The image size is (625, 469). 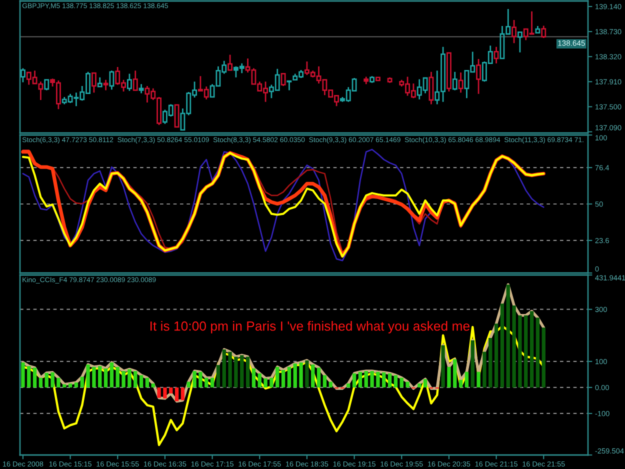 What do you see at coordinates (310, 327) in the screenshot?
I see `annotation: It is 10:00 pm in Paris I 've finished what you asked me` at bounding box center [310, 327].